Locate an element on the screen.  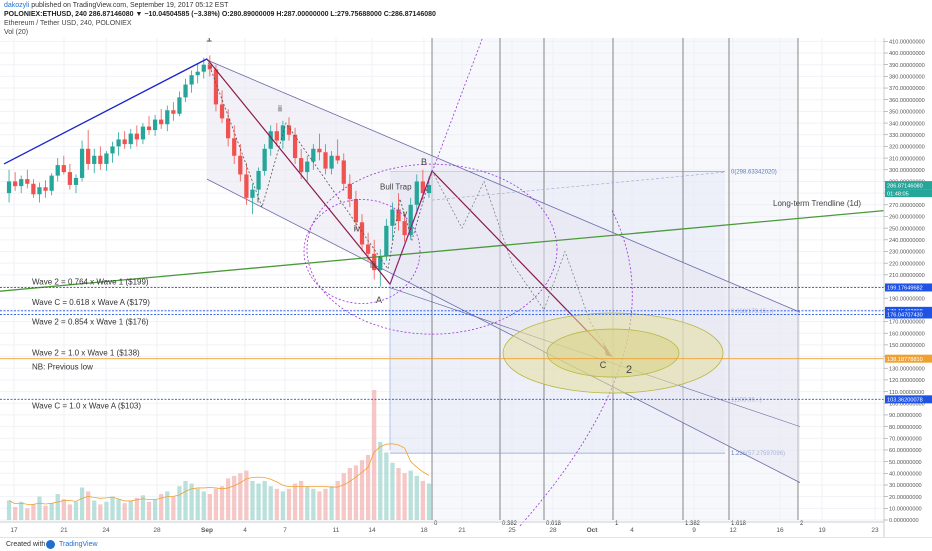
time-tick-label: Oct is located at coordinates (593, 530).